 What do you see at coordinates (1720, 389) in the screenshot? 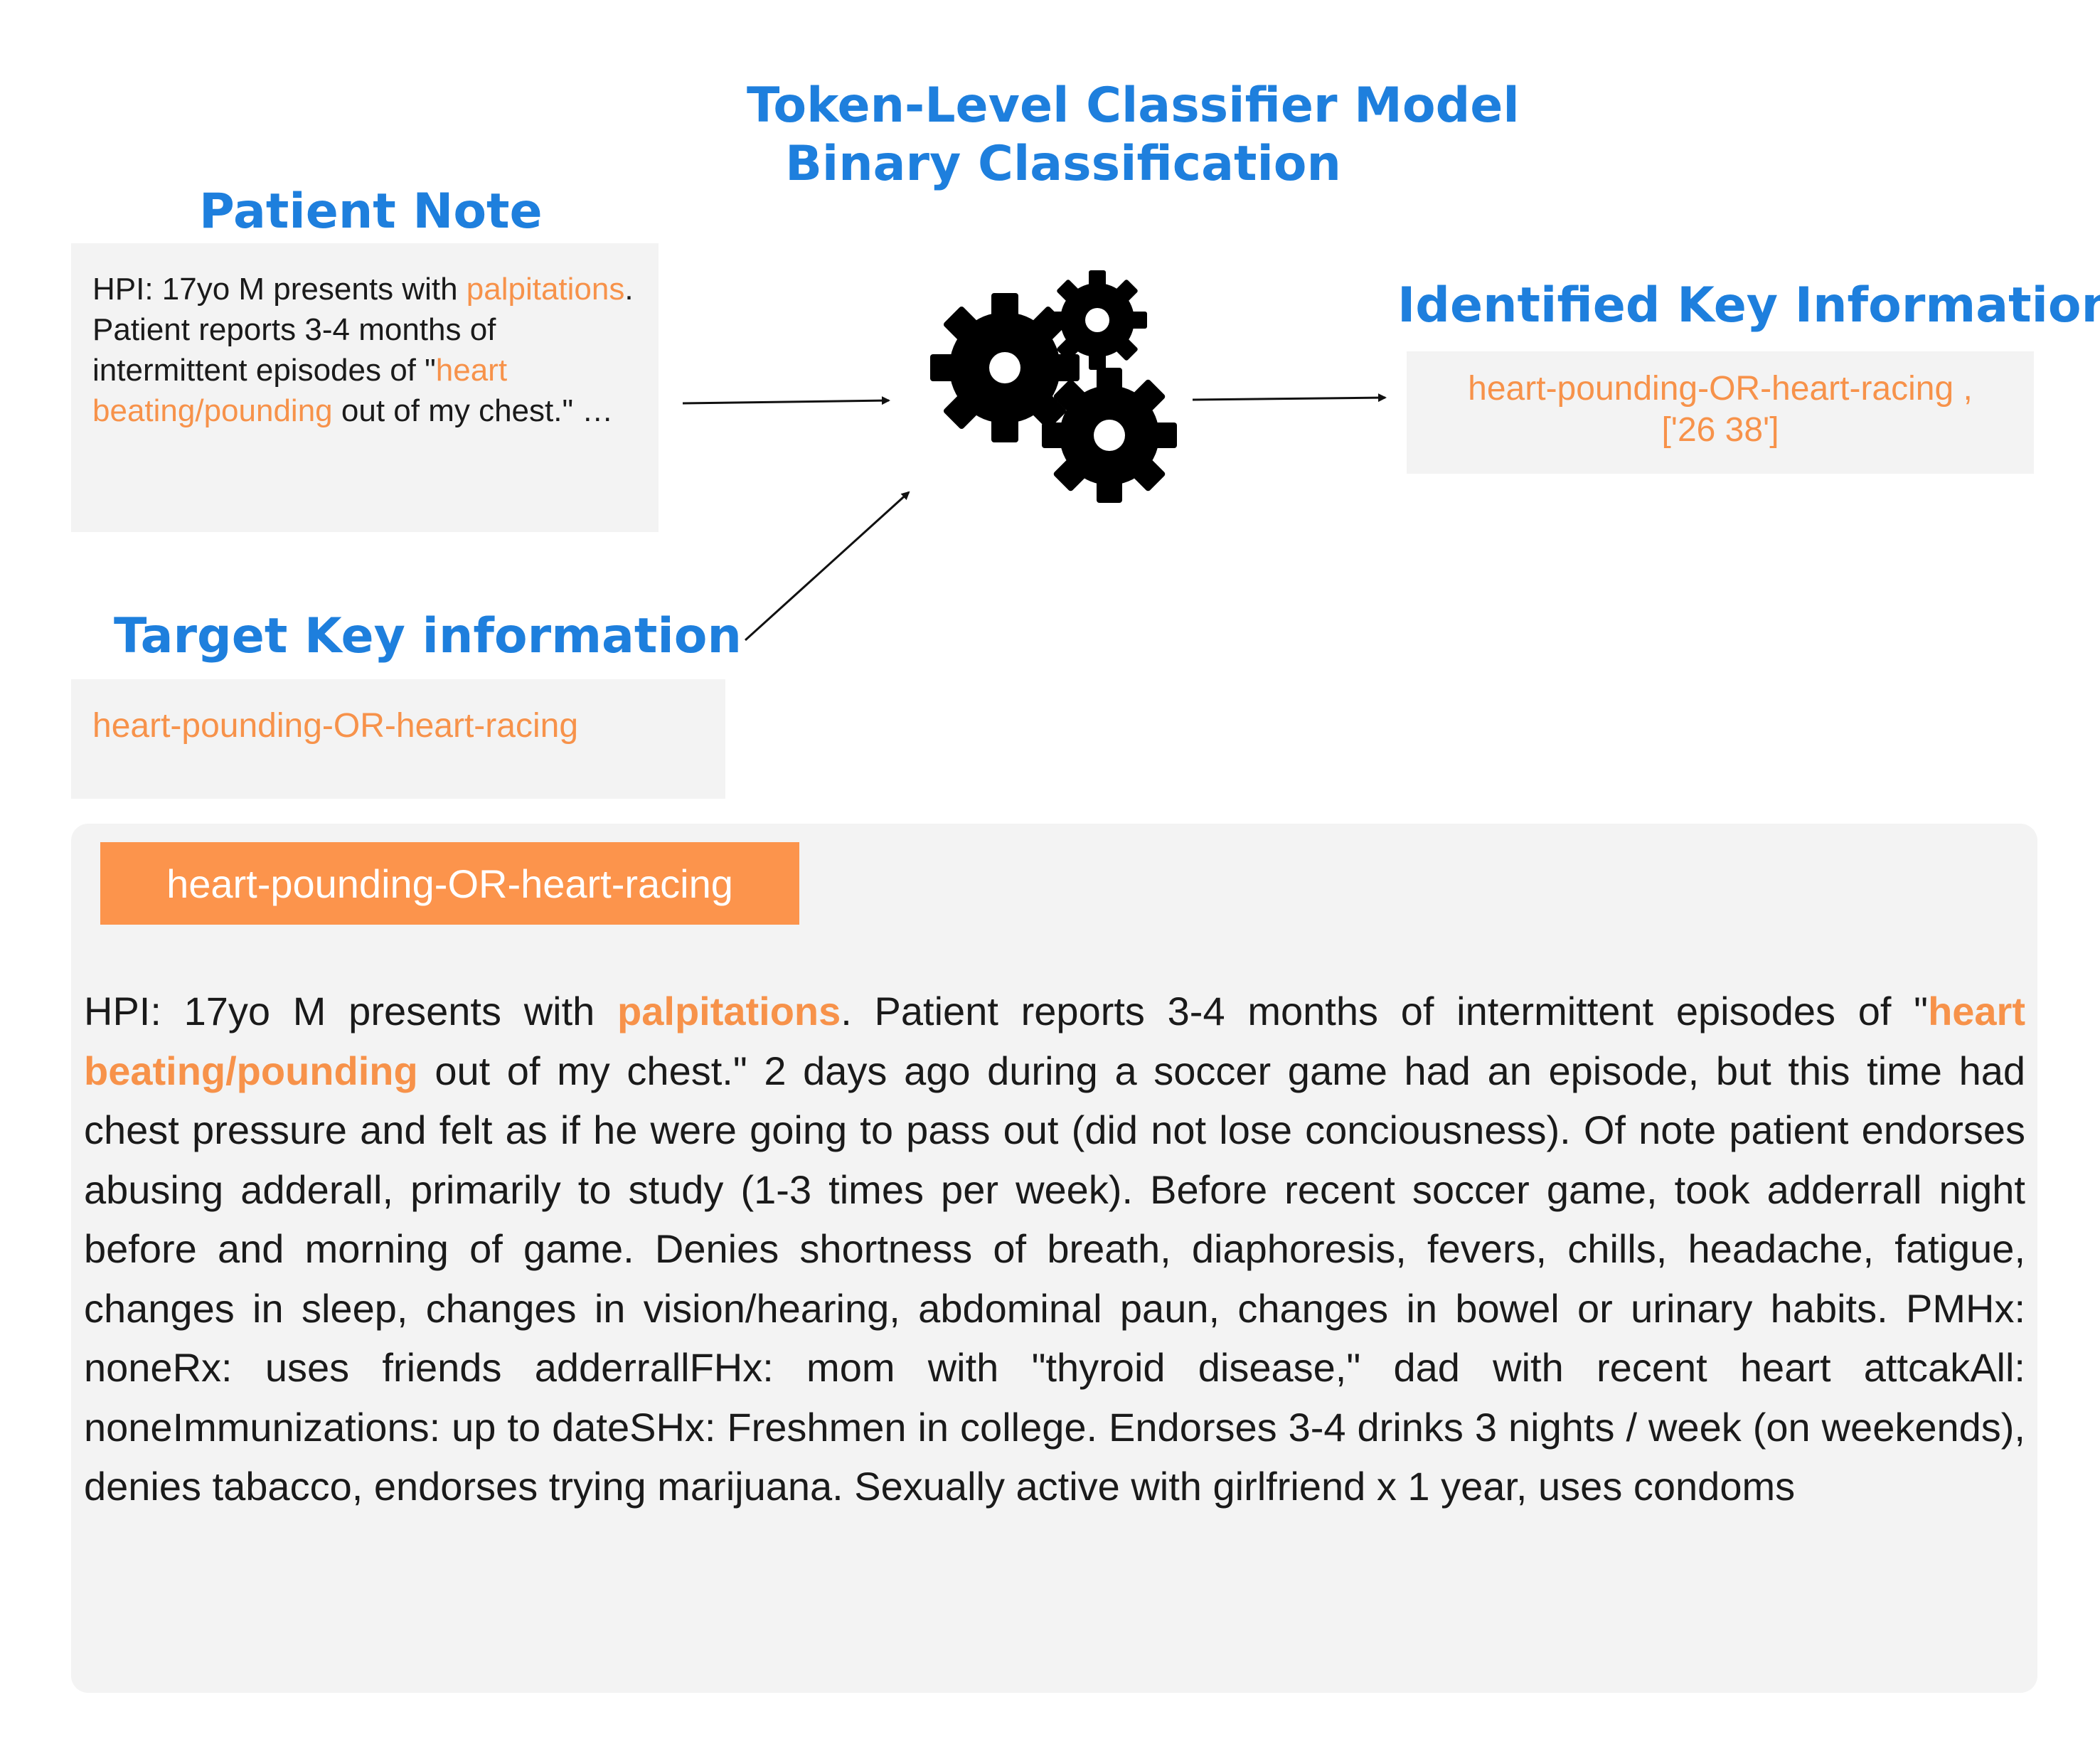
I see `identified-line1: heart-pounding-OR-heart-racing ,` at bounding box center [1720, 389].